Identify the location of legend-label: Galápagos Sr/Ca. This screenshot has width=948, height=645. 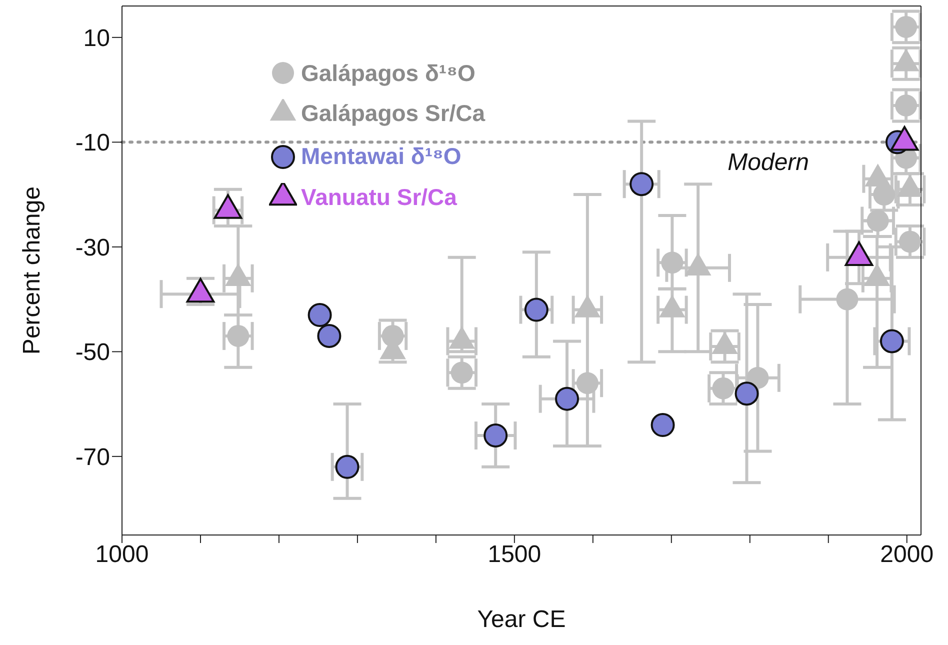
(393, 113).